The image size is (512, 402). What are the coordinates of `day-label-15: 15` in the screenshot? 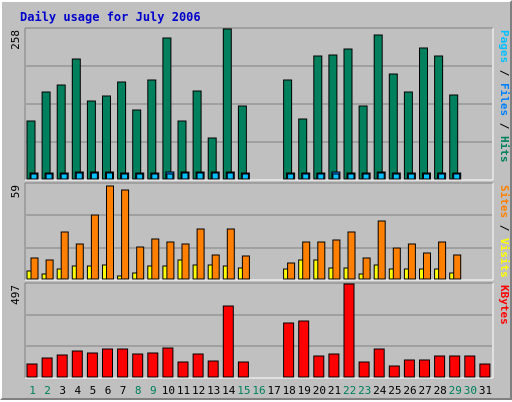 It's located at (243, 390).